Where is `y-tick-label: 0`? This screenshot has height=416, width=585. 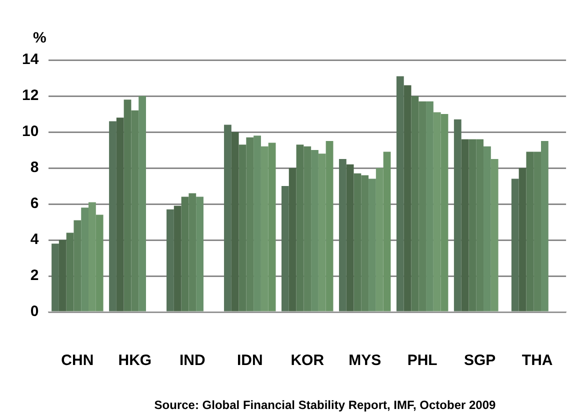 y-tick-label: 0 is located at coordinates (34, 311).